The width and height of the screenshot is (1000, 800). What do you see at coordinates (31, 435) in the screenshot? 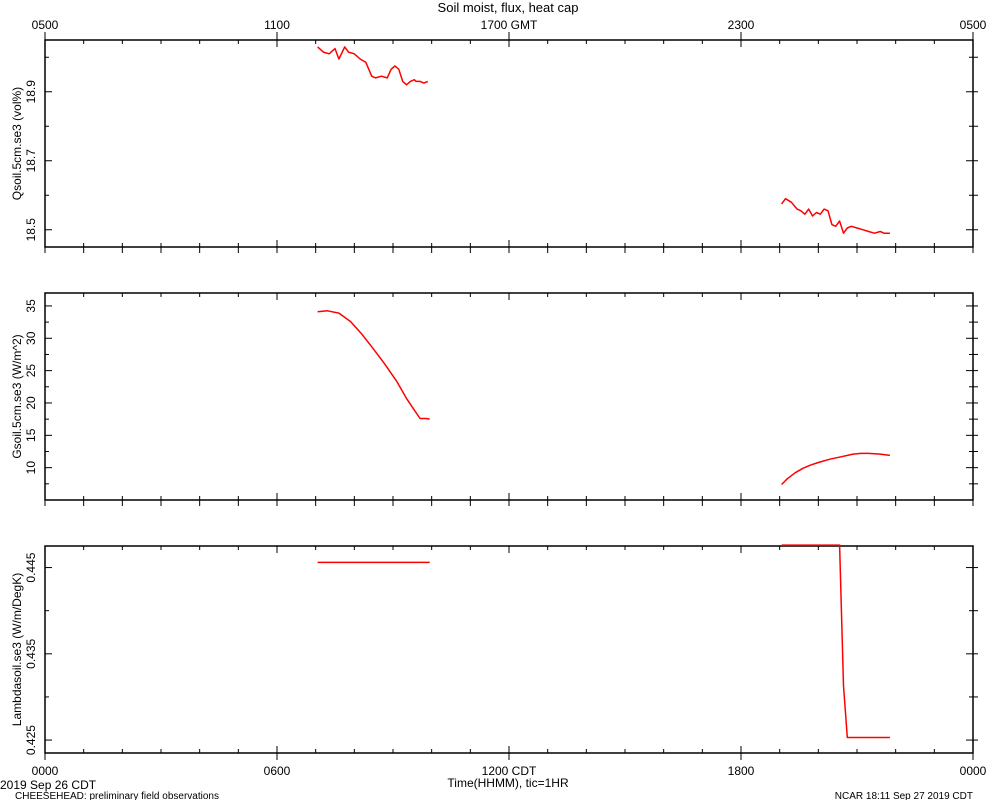
I see `y-tick-label: 15` at bounding box center [31, 435].